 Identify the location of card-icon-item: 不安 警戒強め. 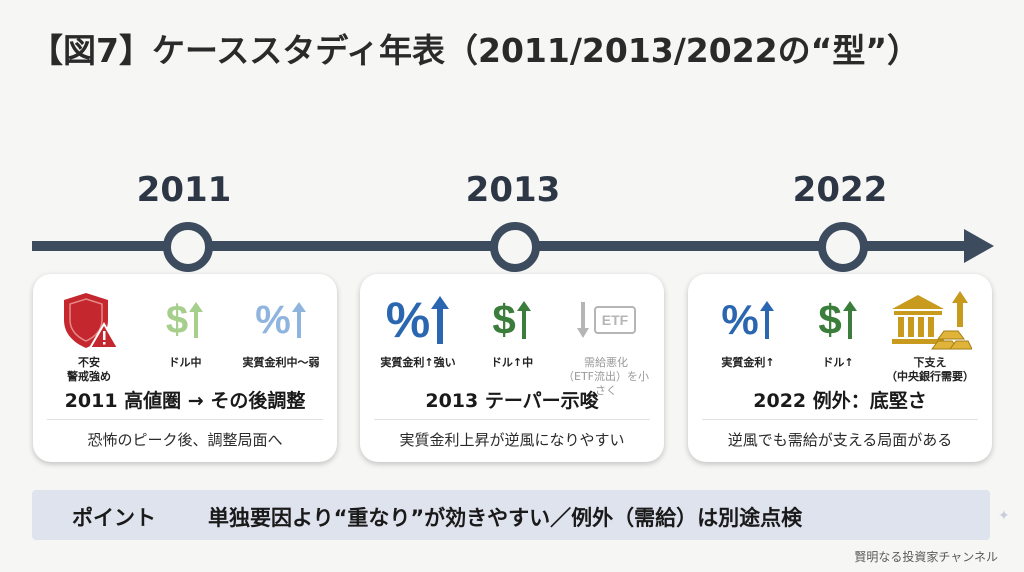
(89, 336).